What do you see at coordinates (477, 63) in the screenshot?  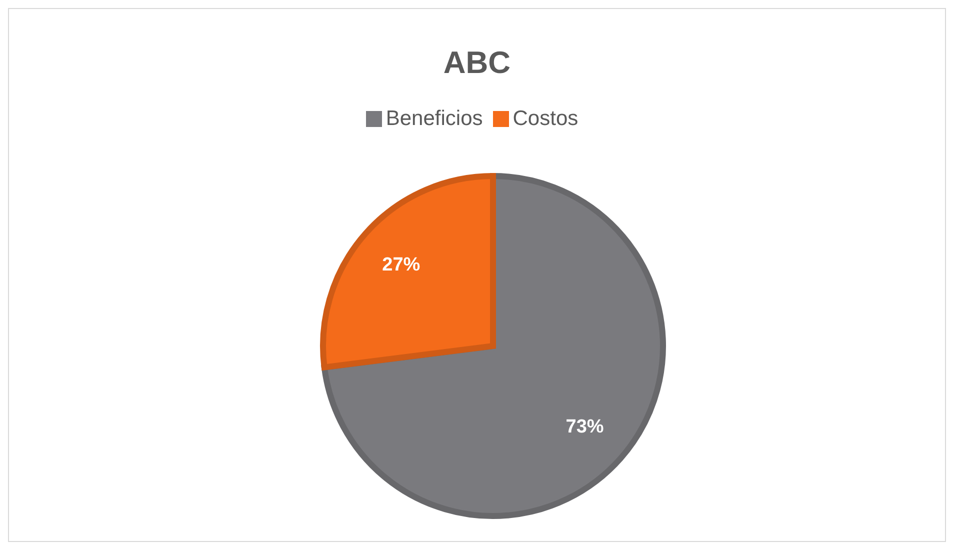 I see `chart-title: ABC` at bounding box center [477, 63].